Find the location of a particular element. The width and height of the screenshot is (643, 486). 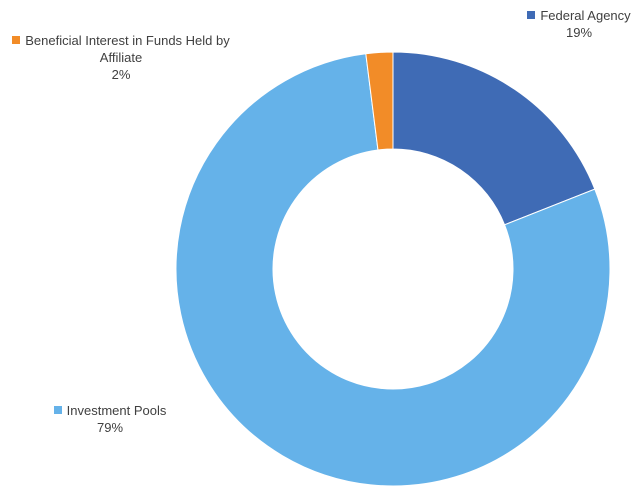

data-label: Investment Pools 79% is located at coordinates (110, 419).